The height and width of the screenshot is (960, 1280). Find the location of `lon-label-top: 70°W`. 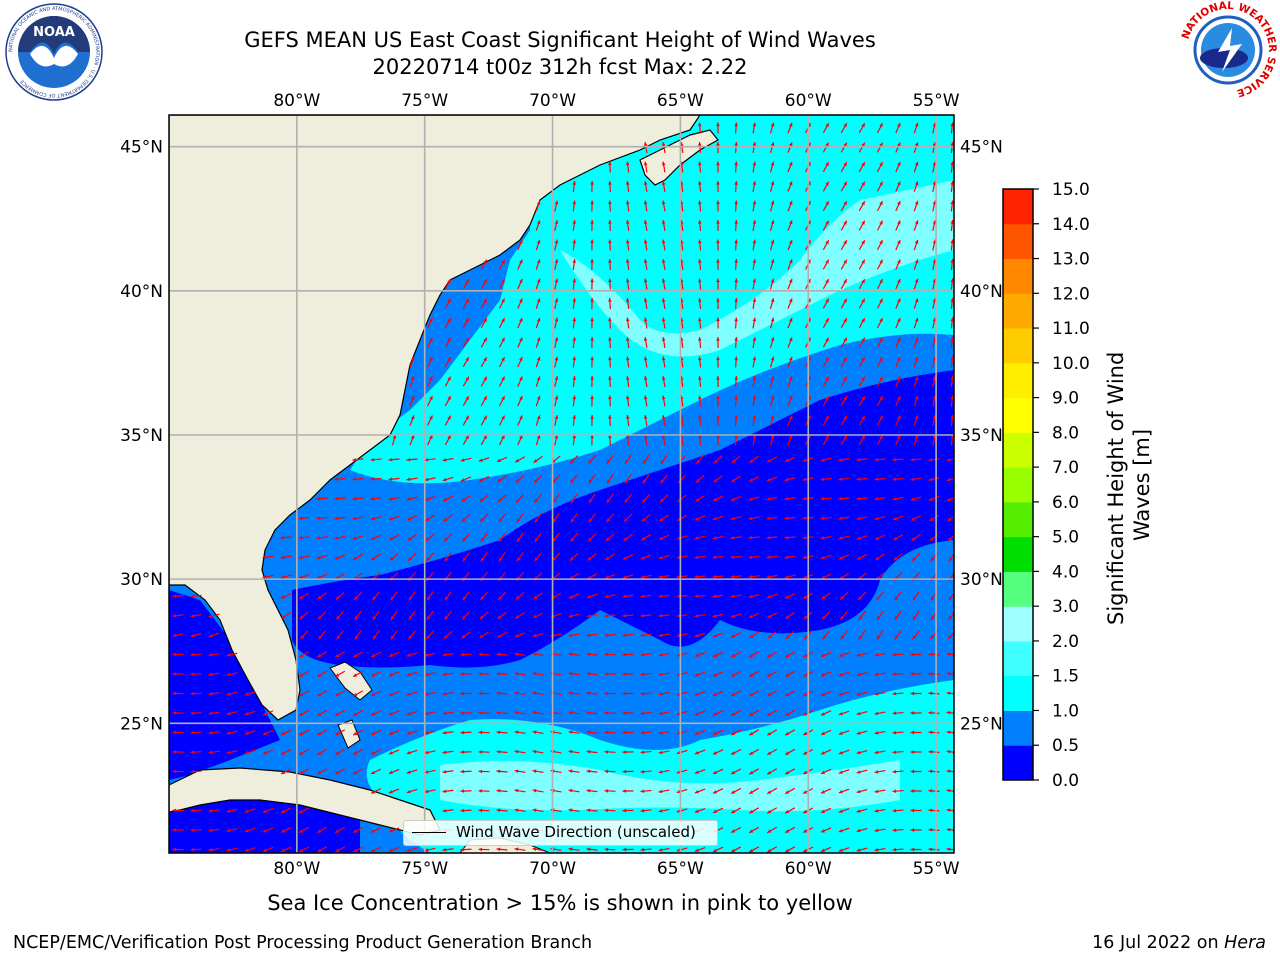

lon-label-top: 70°W is located at coordinates (552, 101).